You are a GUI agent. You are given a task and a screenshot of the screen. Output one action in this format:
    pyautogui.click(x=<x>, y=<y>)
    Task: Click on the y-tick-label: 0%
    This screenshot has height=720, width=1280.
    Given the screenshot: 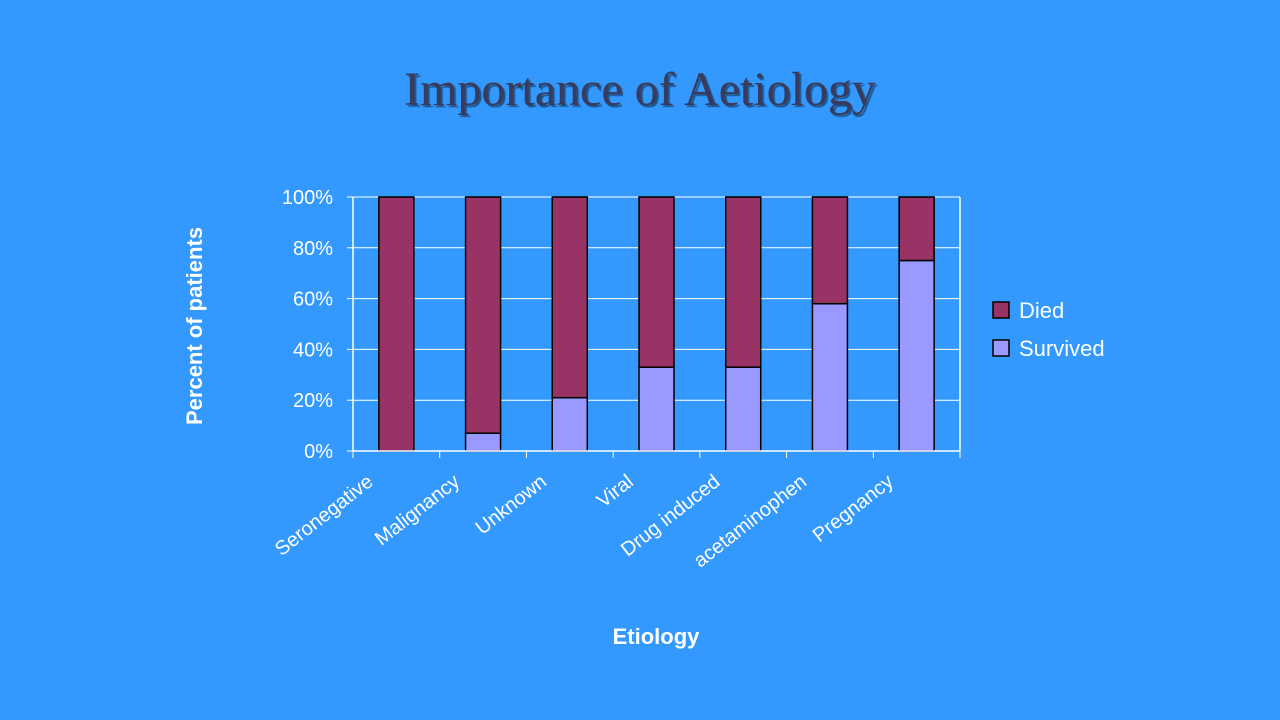 What is the action you would take?
    pyautogui.click(x=318, y=452)
    